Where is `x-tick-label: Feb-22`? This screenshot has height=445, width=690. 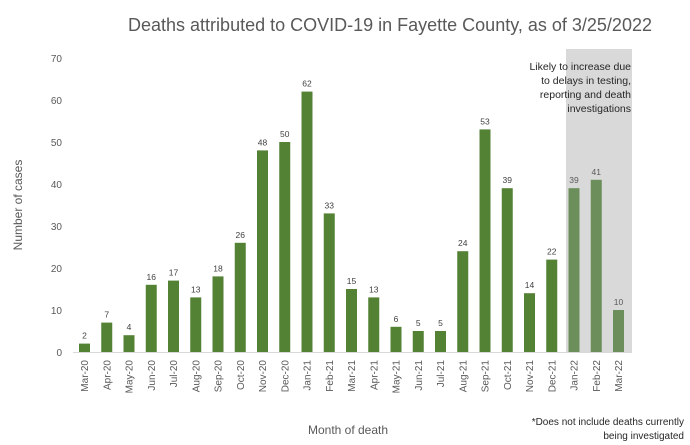 x-tick-label: Feb-22 is located at coordinates (597, 376).